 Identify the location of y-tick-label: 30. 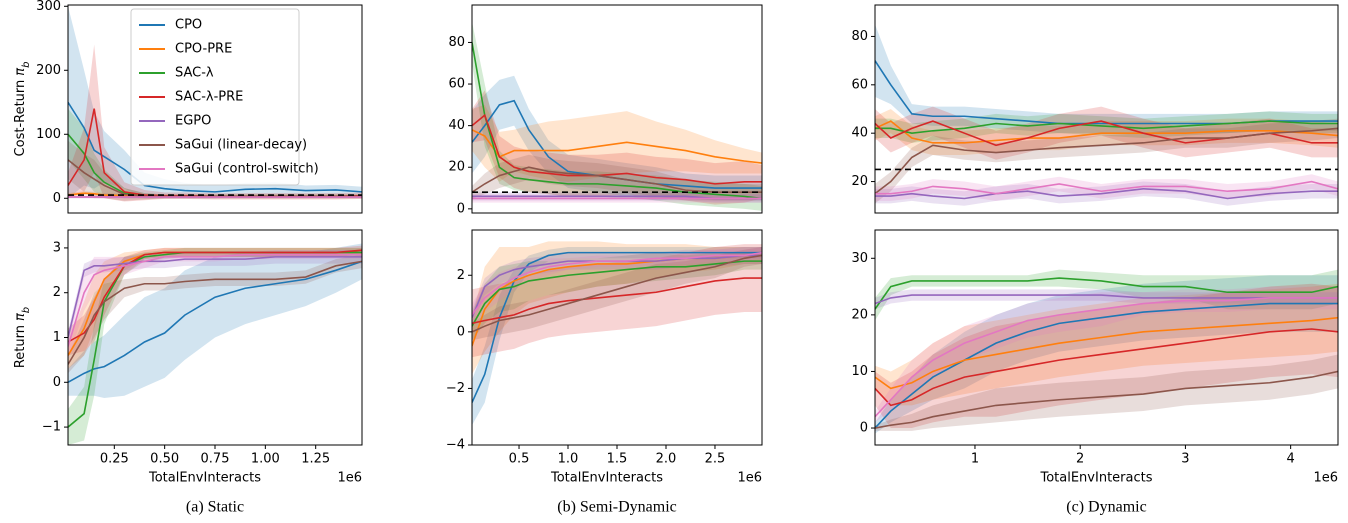
(859, 258).